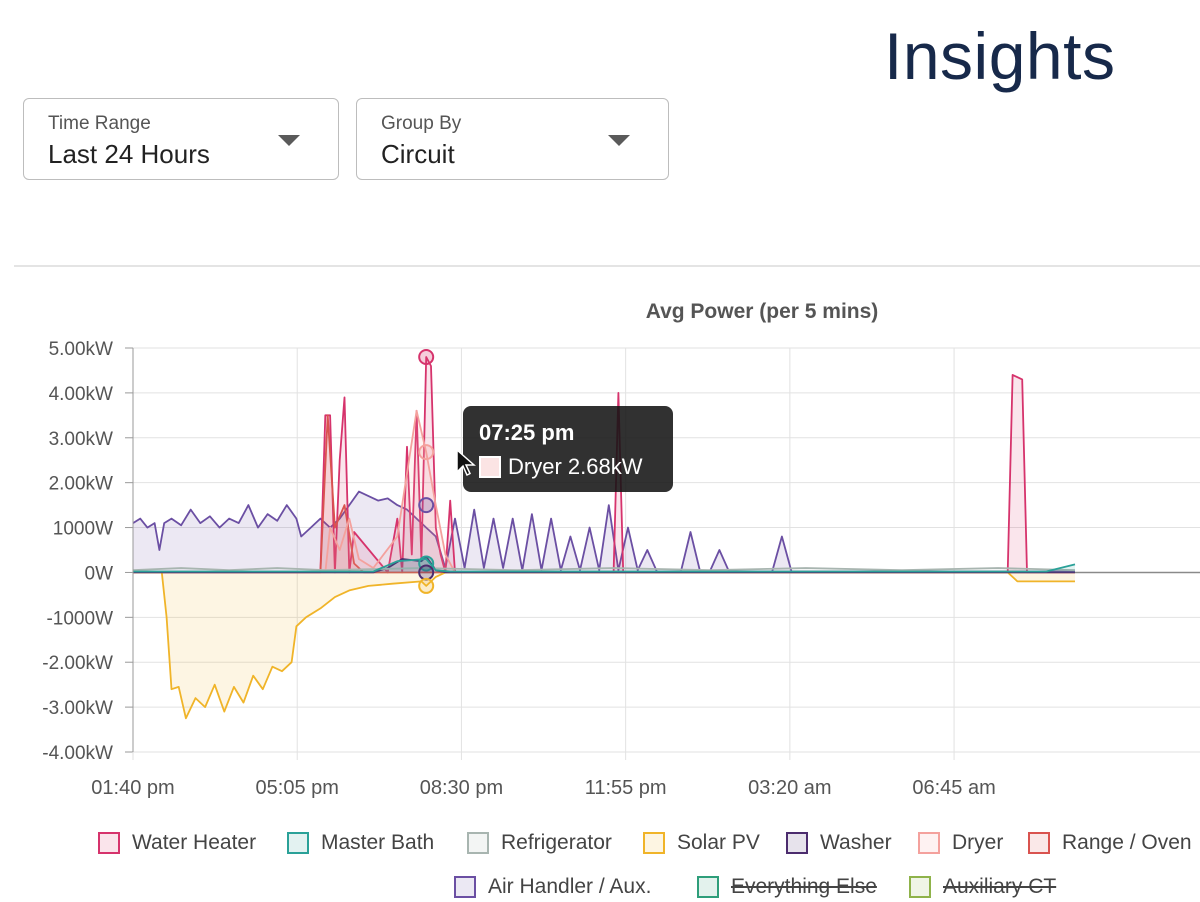  What do you see at coordinates (490, 467) in the screenshot?
I see `tooltip-swatch` at bounding box center [490, 467].